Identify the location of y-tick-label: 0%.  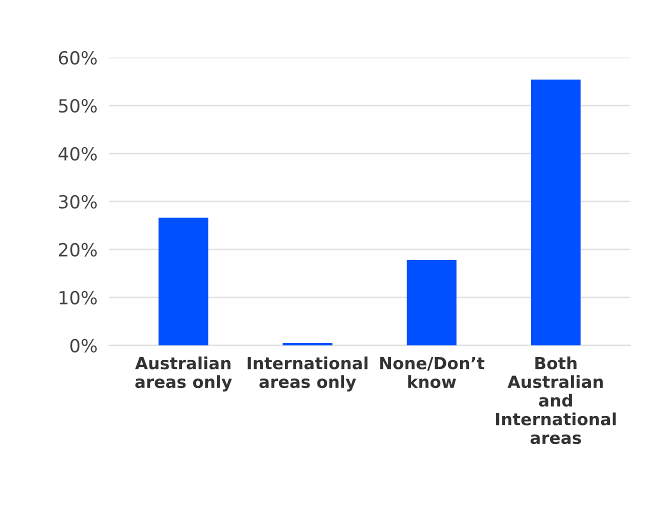
(83, 345).